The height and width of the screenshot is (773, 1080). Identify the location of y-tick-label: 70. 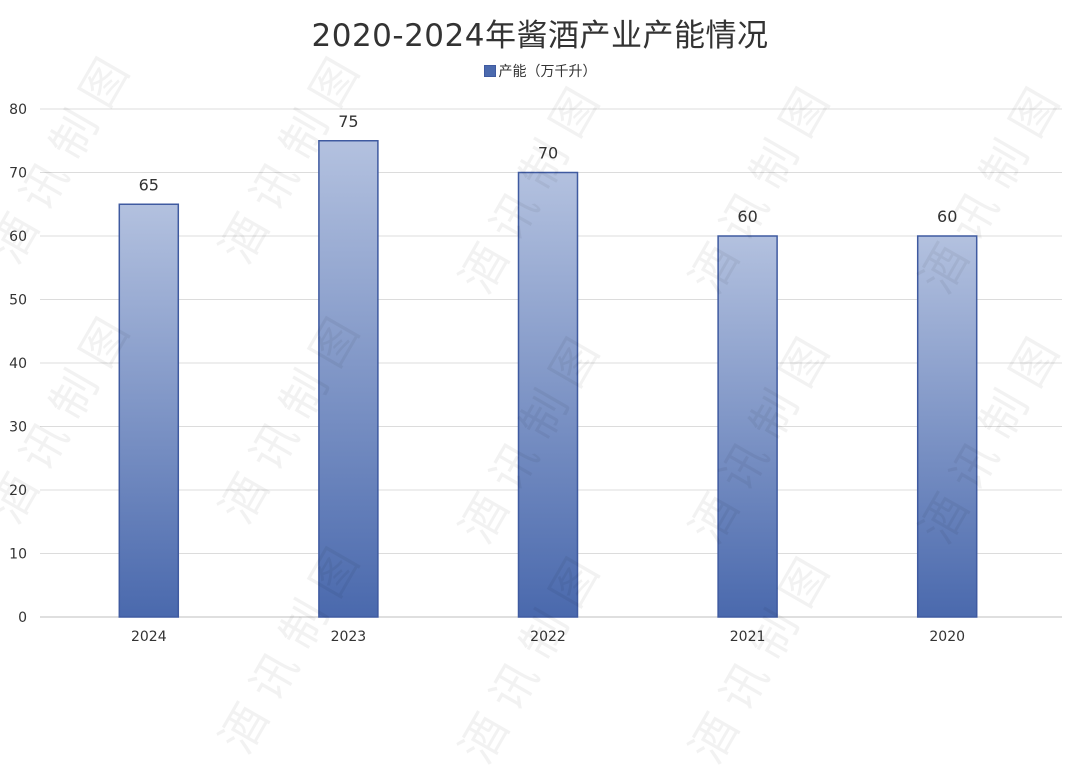
(18, 174).